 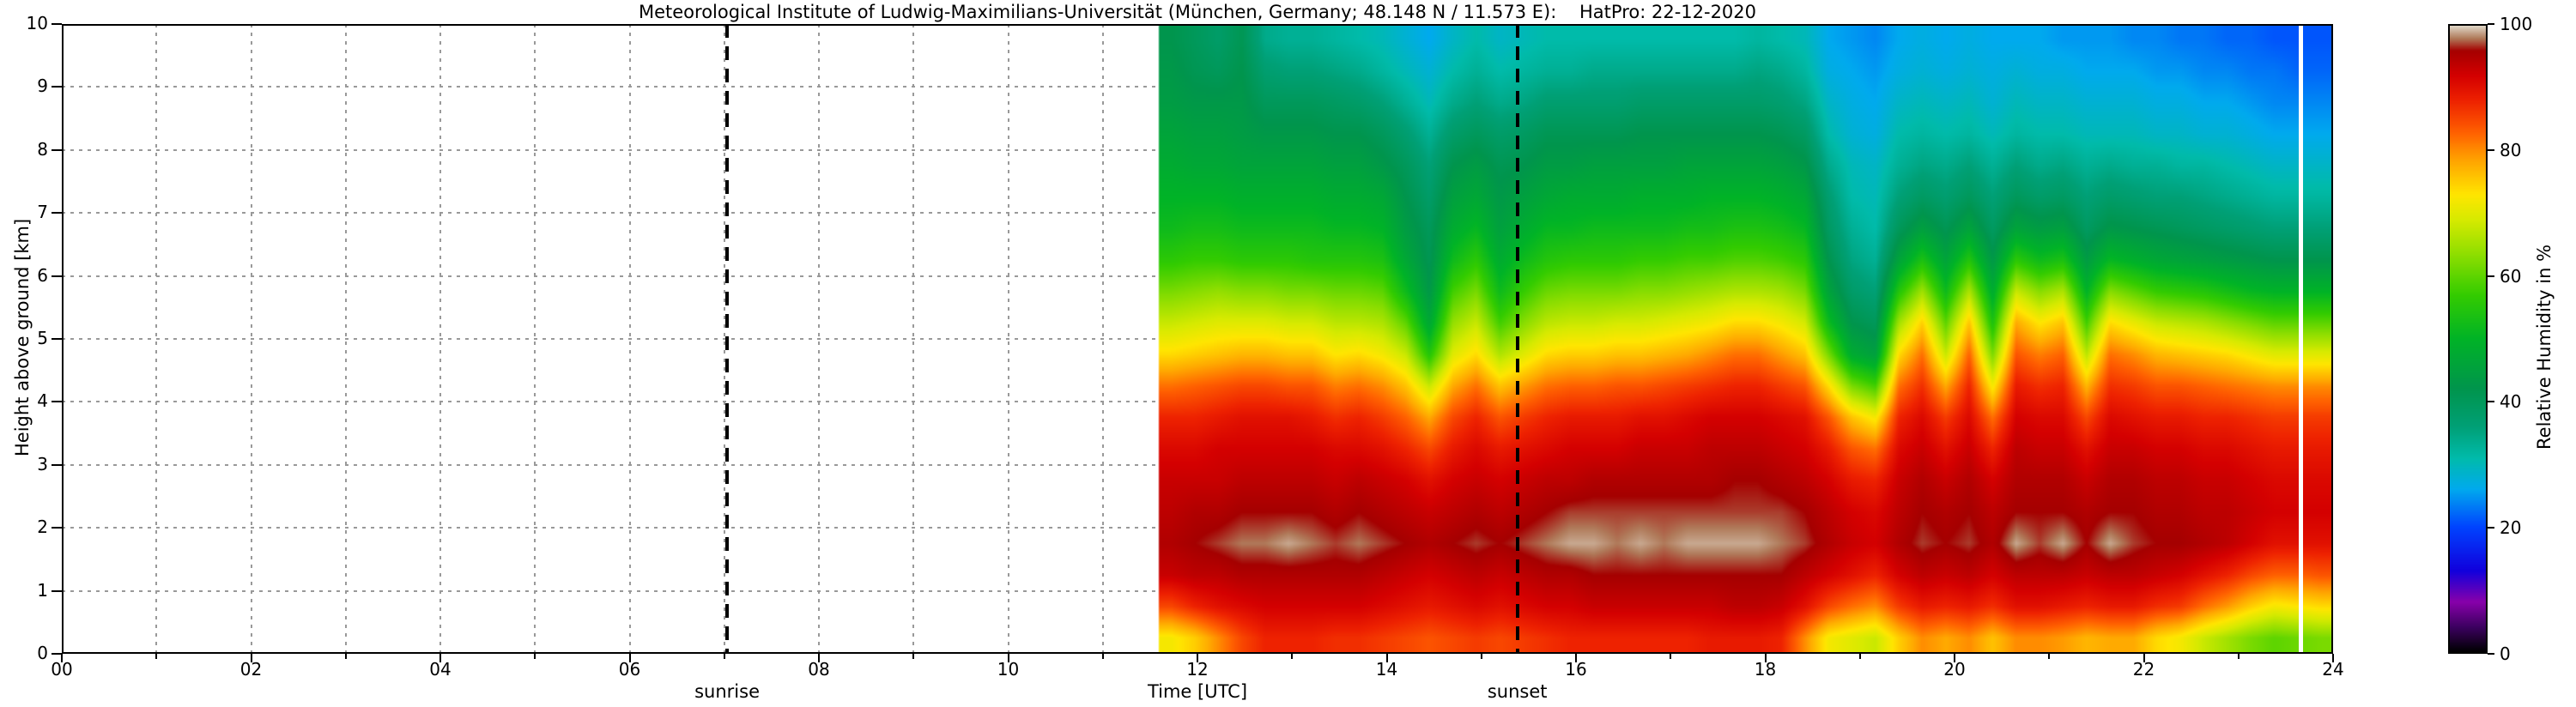 I want to click on x-tick-label: 18, so click(x=1765, y=670).